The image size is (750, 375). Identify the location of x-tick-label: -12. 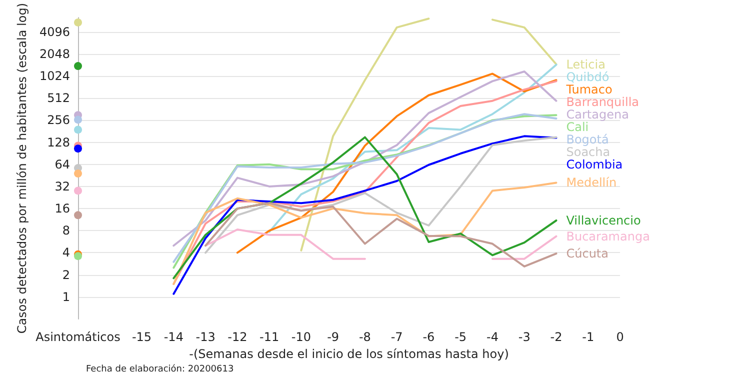
(238, 337).